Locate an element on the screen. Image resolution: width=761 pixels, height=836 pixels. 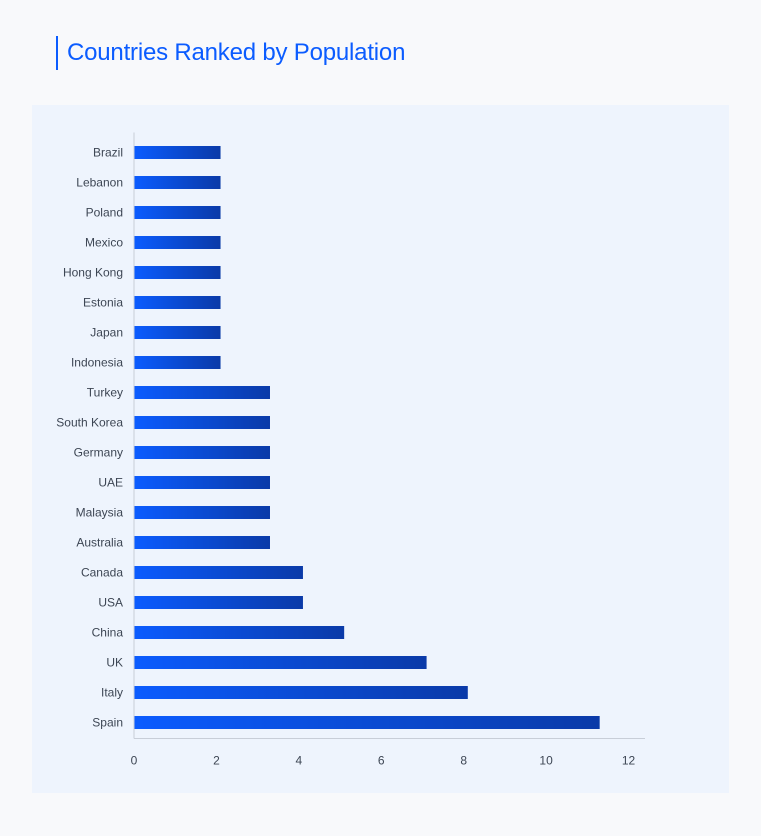
x-tick-label: 8 is located at coordinates (463, 761).